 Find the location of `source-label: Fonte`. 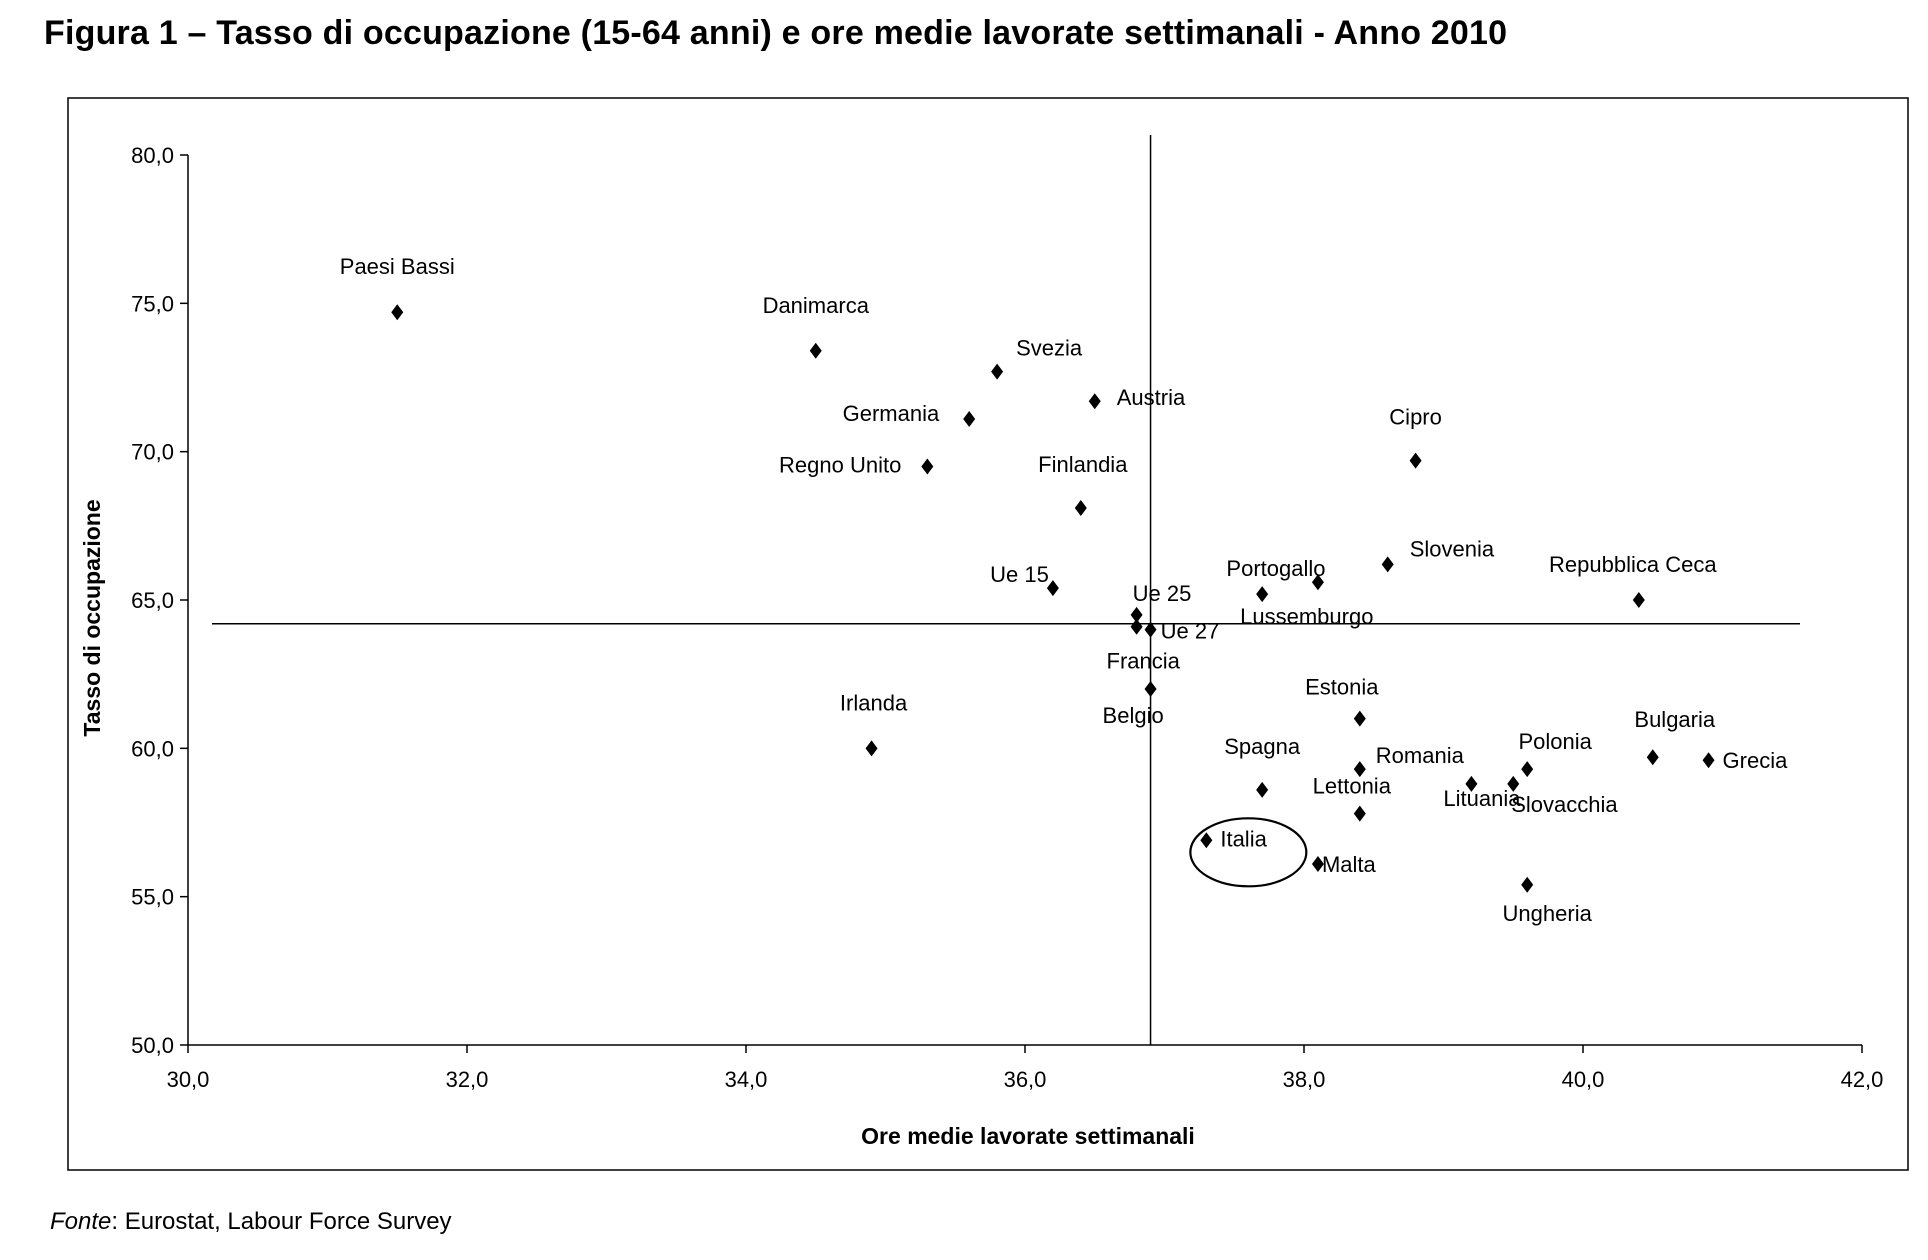

source-label: Fonte is located at coordinates (81, 1221).